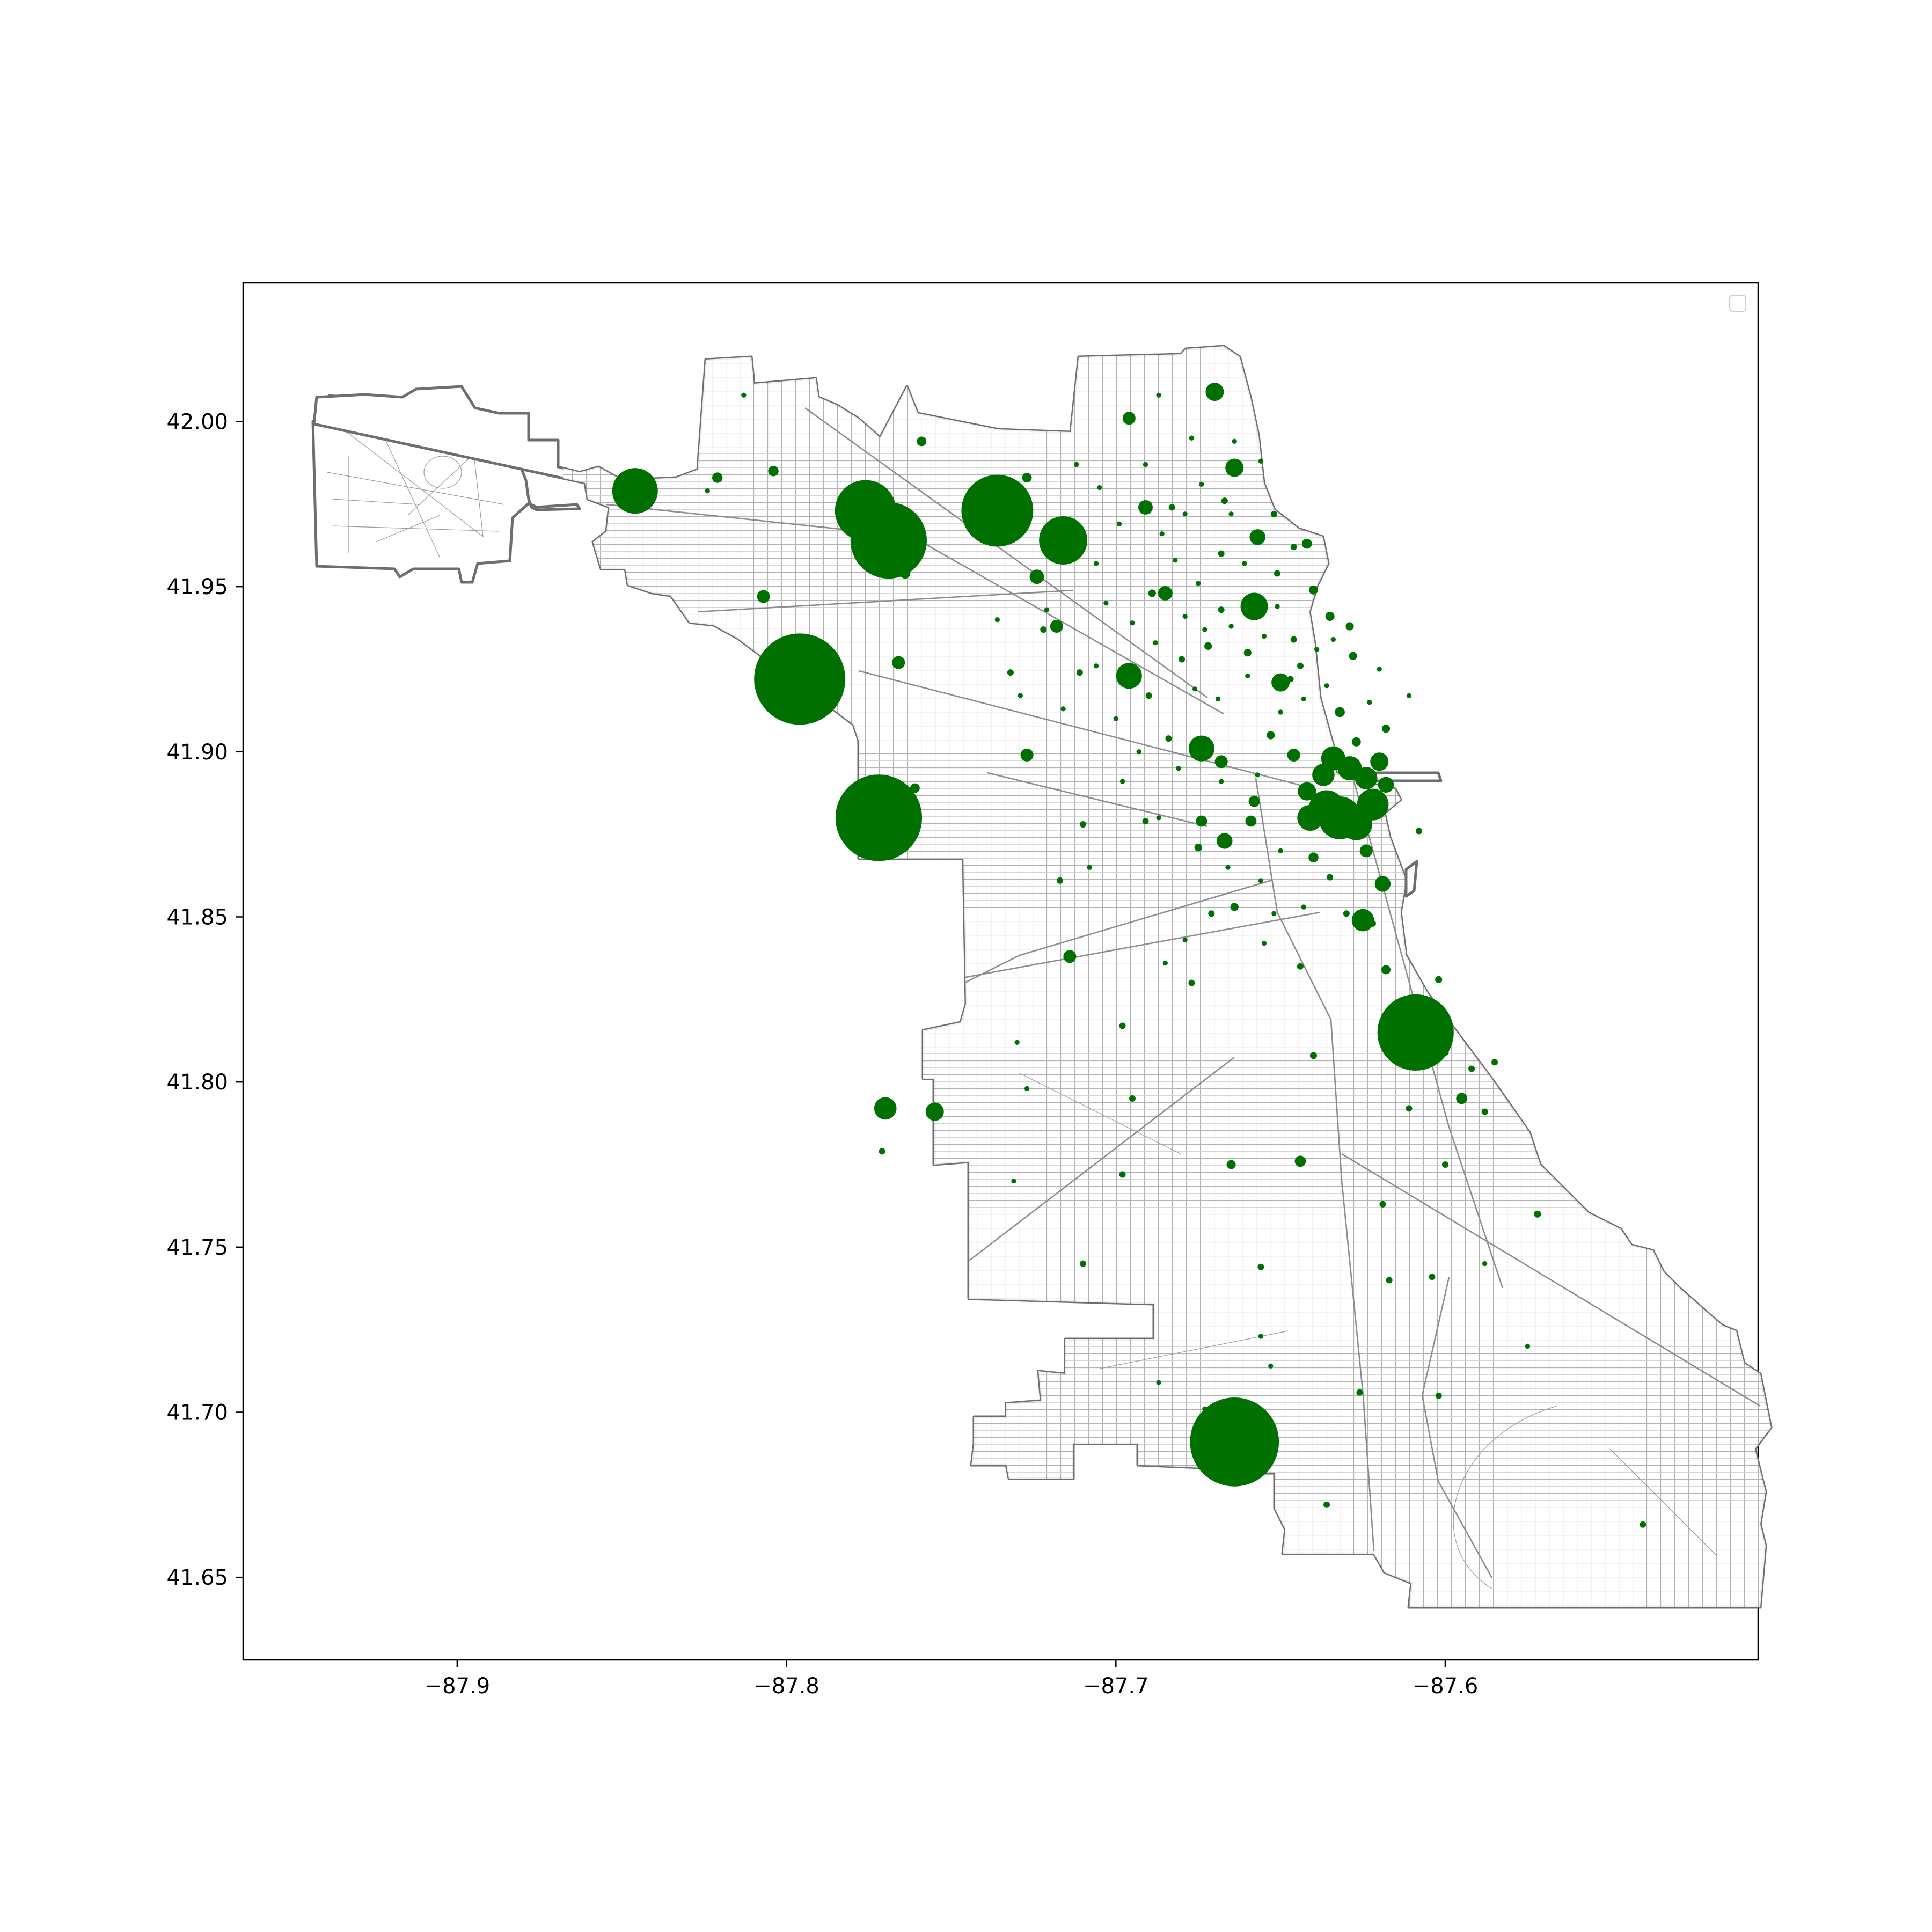  Describe the element at coordinates (204, 999) in the screenshot. I see `y-axis: 41.65 41.70 41.75 41.80 41.85 41.90 41.95 42.00` at that location.